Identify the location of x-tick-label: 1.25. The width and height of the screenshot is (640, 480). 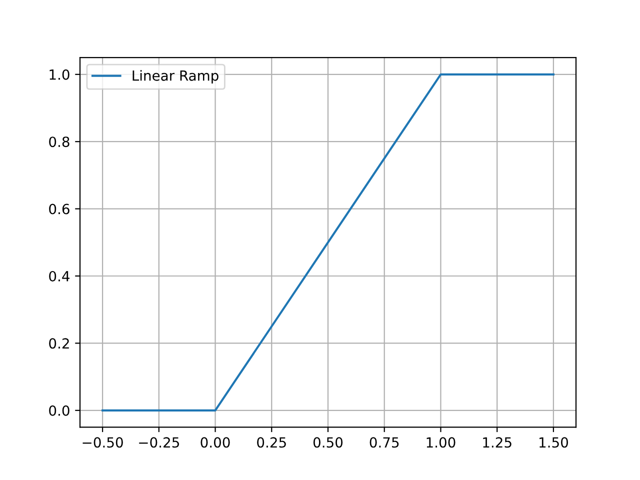
(497, 442).